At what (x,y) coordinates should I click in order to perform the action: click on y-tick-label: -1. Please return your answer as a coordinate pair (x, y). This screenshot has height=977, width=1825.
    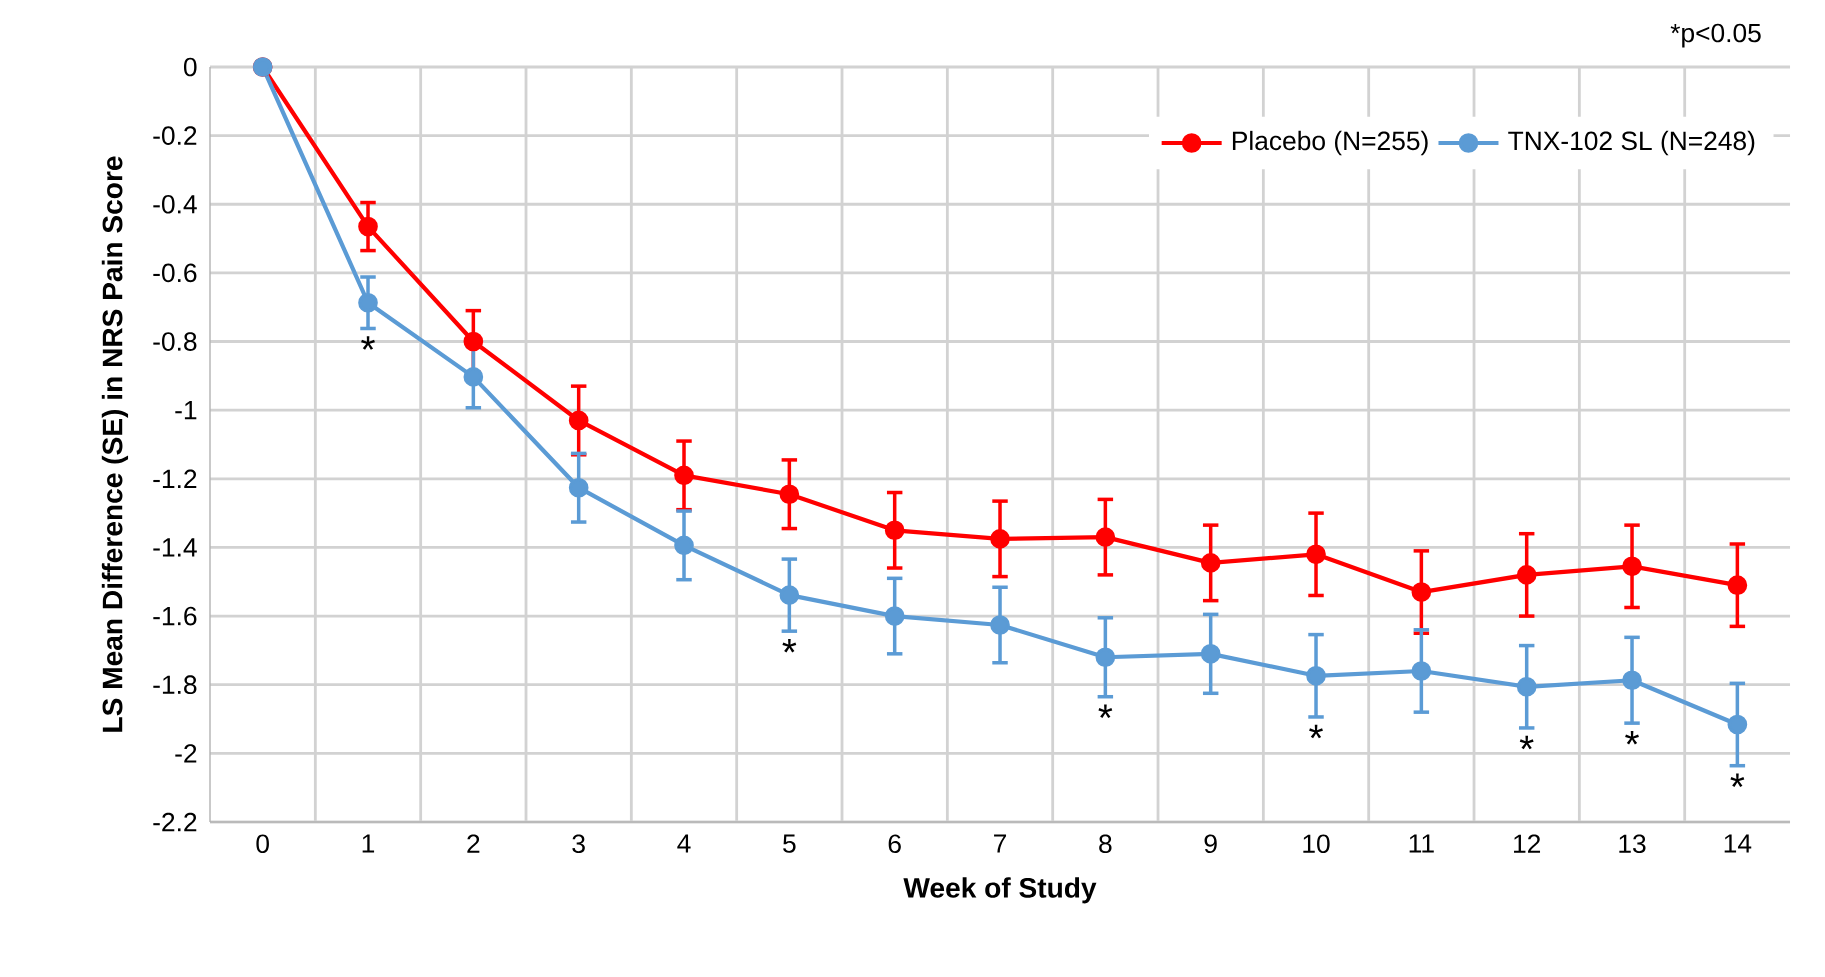
    Looking at the image, I should click on (186, 410).